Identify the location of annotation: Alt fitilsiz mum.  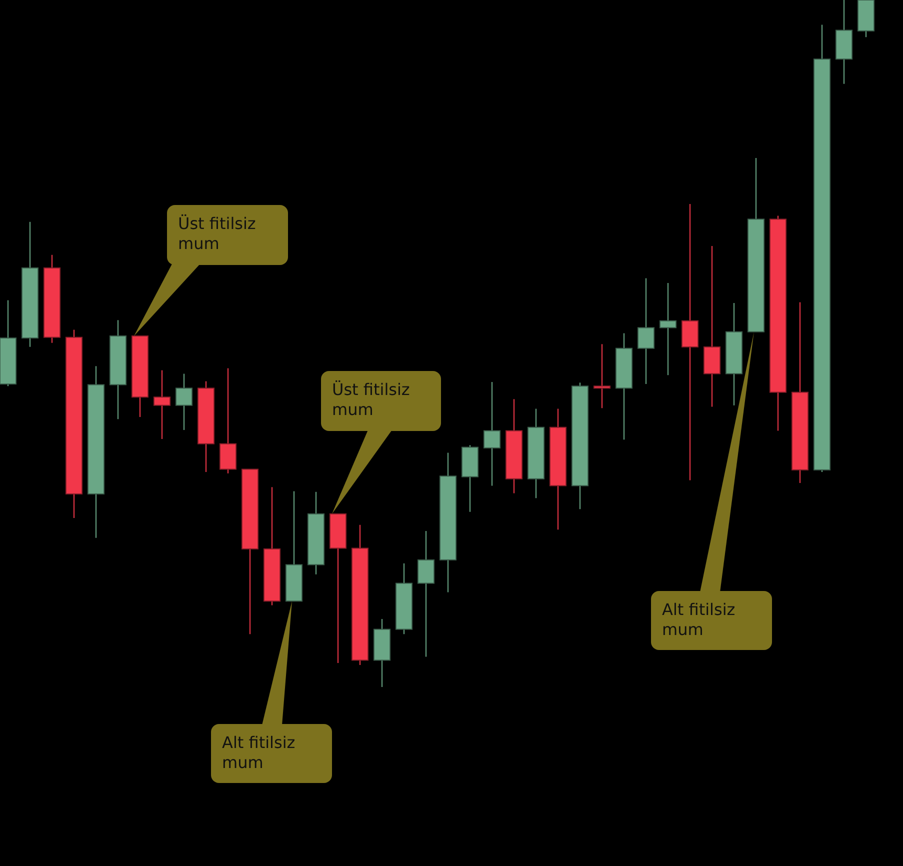
(699, 619).